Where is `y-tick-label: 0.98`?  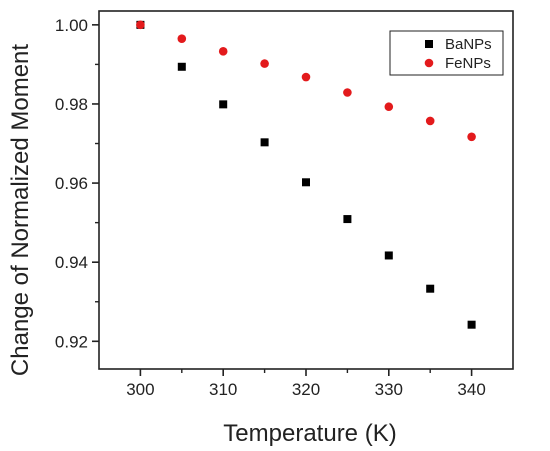
y-tick-label: 0.98 is located at coordinates (71, 104).